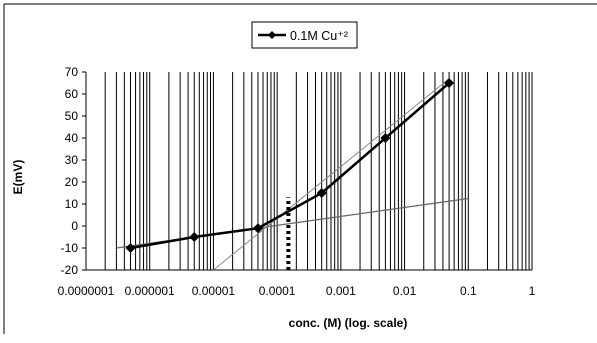 The height and width of the screenshot is (343, 597). I want to click on legend: 0.1M Cu⁺², so click(304, 35).